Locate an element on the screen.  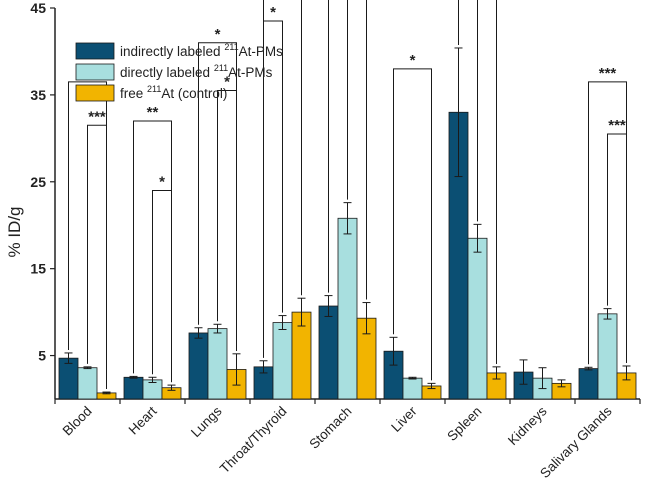
y-axis-title-group: % ID/g is located at coordinates (14, 231).